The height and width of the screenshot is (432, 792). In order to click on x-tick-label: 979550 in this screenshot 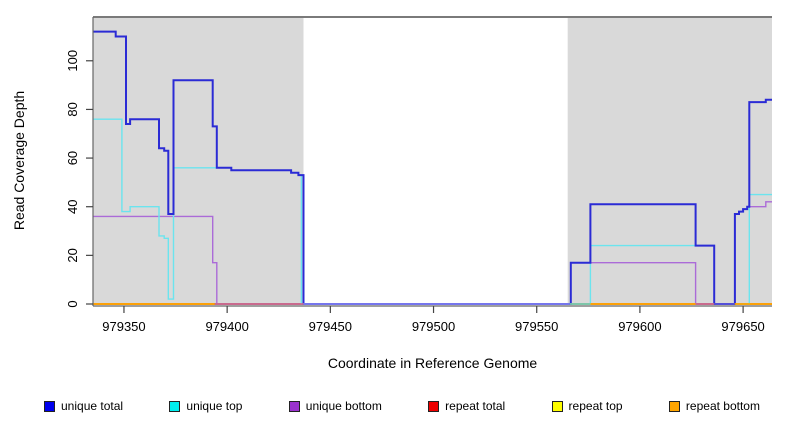, I will do `click(536, 326)`.